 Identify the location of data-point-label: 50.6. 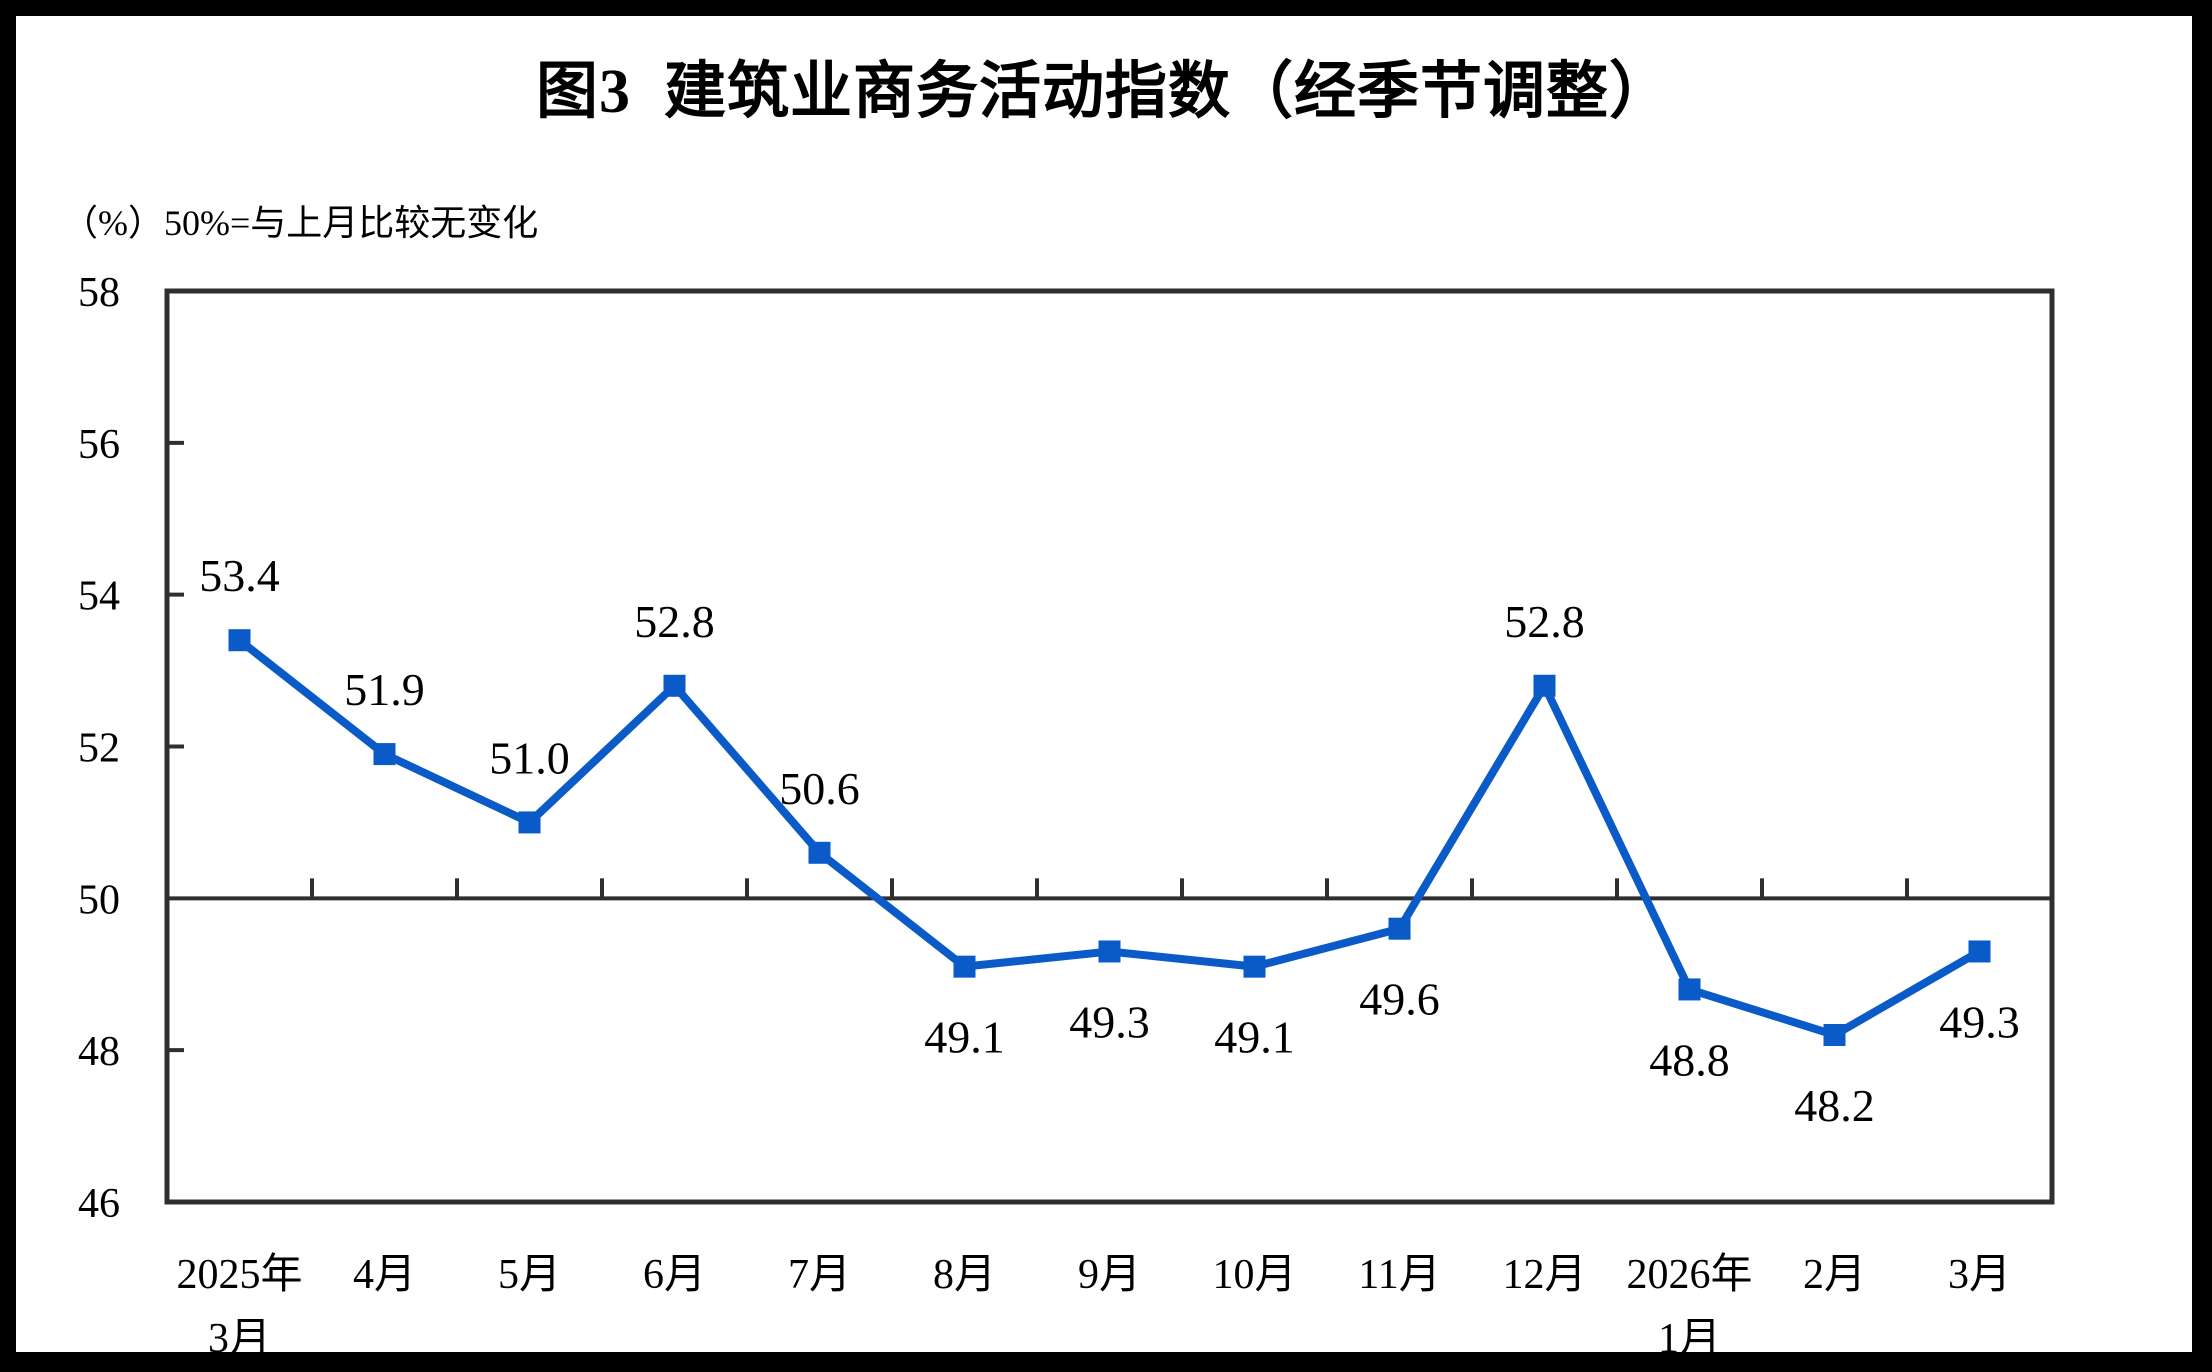
(819, 788).